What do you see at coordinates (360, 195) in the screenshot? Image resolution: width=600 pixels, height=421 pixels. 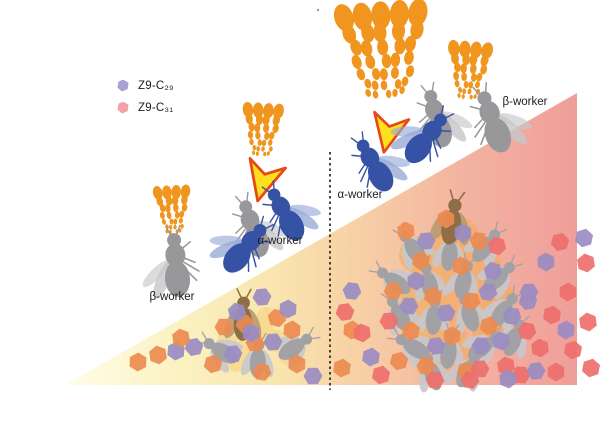 I see `alpha-worker-label-right: α-worker` at bounding box center [360, 195].